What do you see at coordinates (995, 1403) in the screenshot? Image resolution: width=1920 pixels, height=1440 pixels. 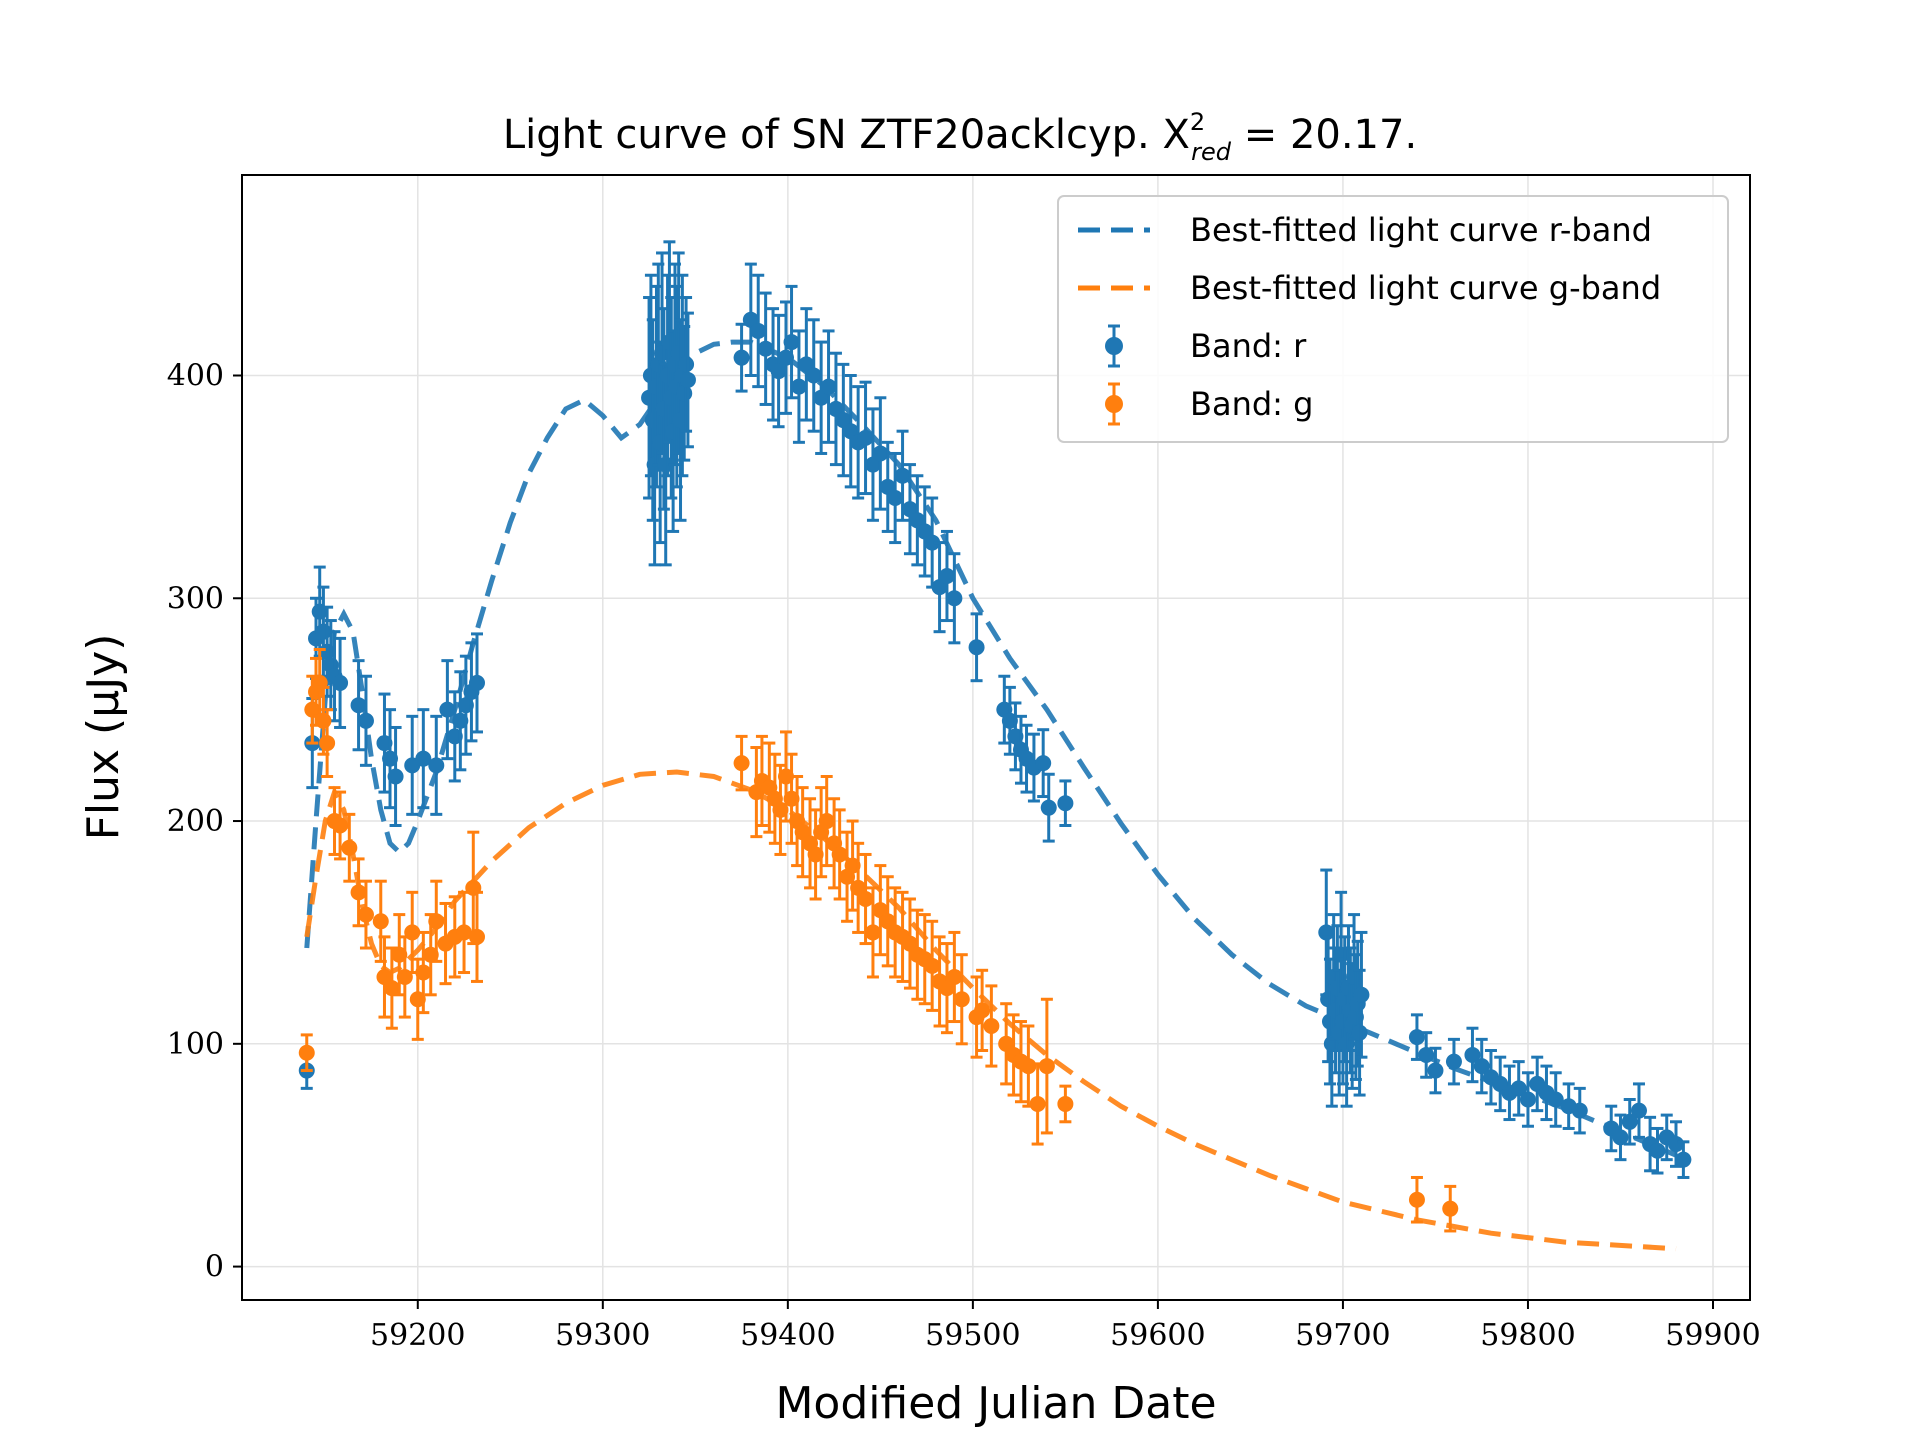 I see `x-axis-label: Modified Julian Date` at bounding box center [995, 1403].